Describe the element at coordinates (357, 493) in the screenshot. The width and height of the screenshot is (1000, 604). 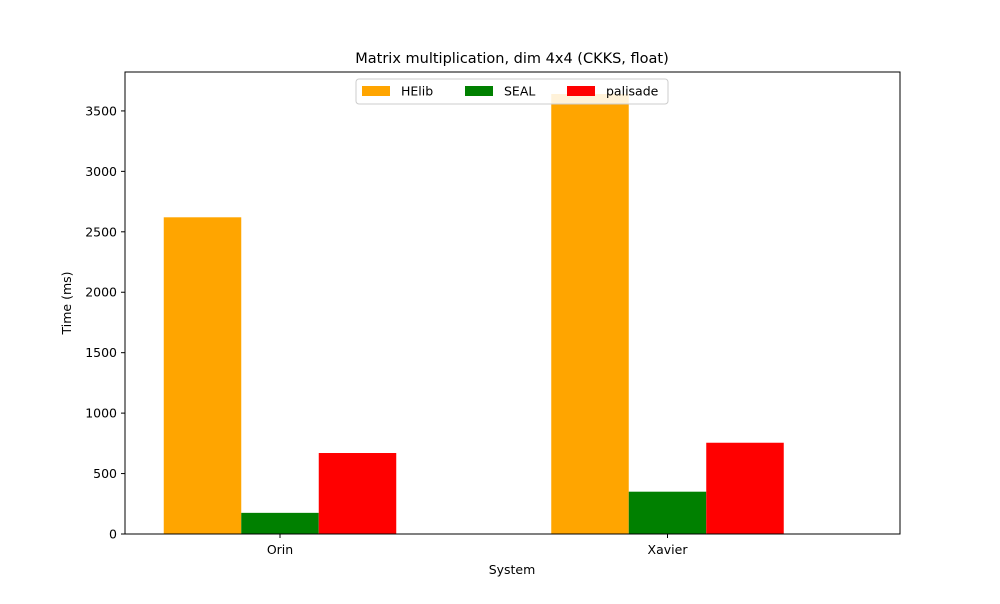
I see `bar-palisade-orin` at that location.